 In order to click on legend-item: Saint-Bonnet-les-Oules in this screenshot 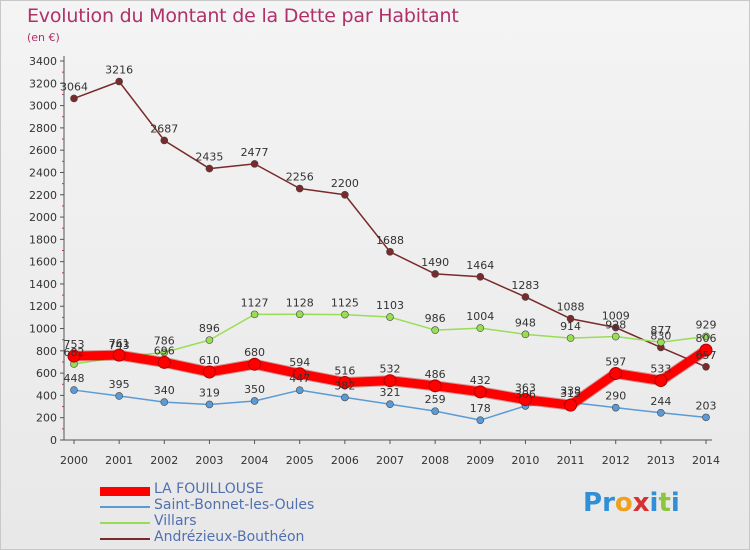, I will do `click(250, 506)`.